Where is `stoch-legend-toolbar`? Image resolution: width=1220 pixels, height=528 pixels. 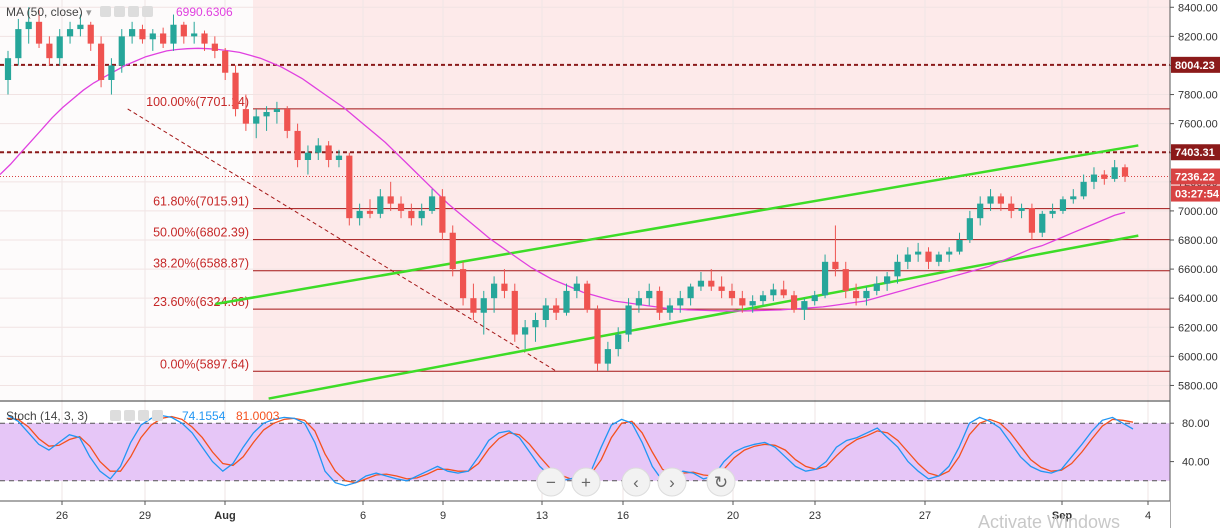 stoch-legend-toolbar is located at coordinates (136, 415).